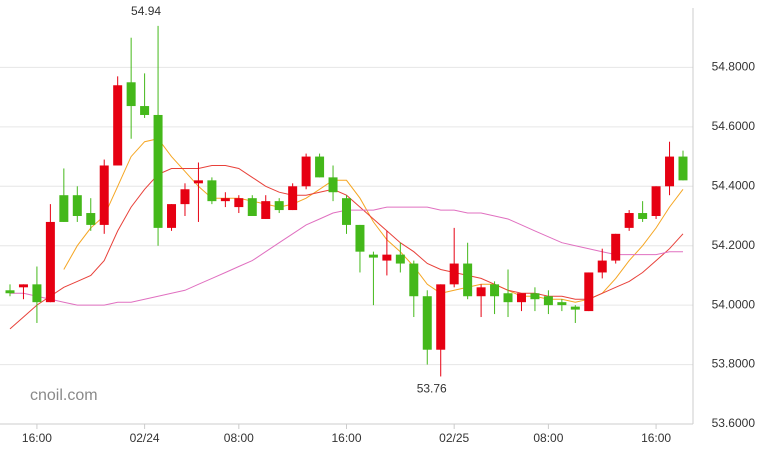 This screenshot has width=760, height=450. What do you see at coordinates (734, 67) in the screenshot?
I see `y-tick-label: 54.8000` at bounding box center [734, 67].